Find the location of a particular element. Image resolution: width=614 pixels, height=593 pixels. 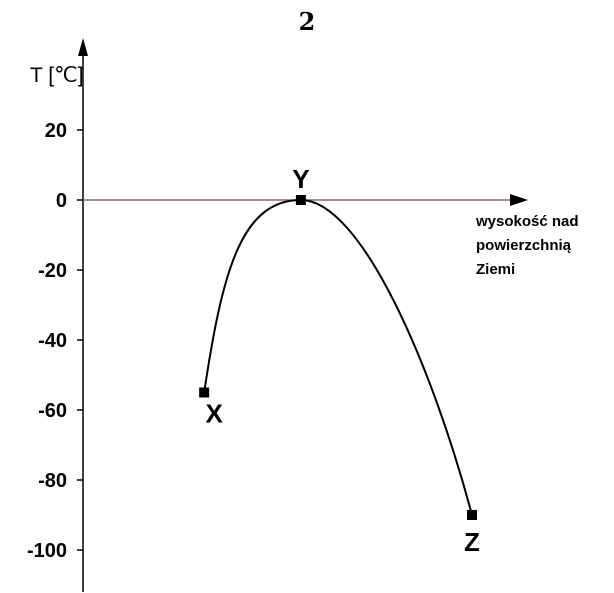

x-axis-arrow is located at coordinates (519, 200).